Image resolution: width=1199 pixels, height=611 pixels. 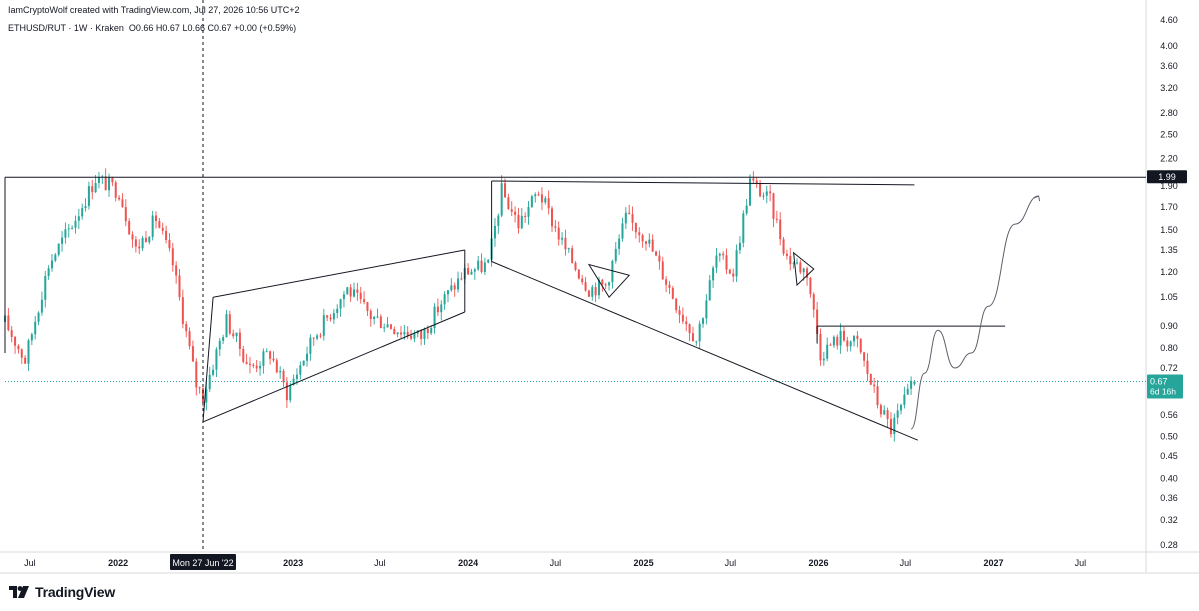 What do you see at coordinates (167, 28) in the screenshot?
I see `ohlc-high: H0.67` at bounding box center [167, 28].